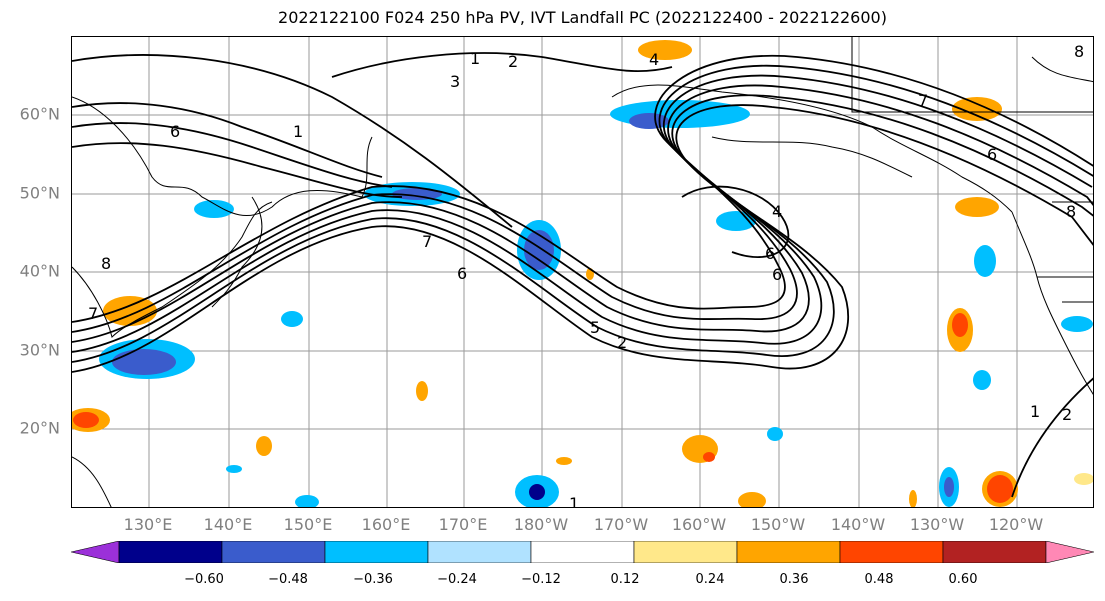 This screenshot has width=1105, height=601. Describe the element at coordinates (625, 579) in the screenshot. I see `colorbar-tick-label: 0.12` at that location.